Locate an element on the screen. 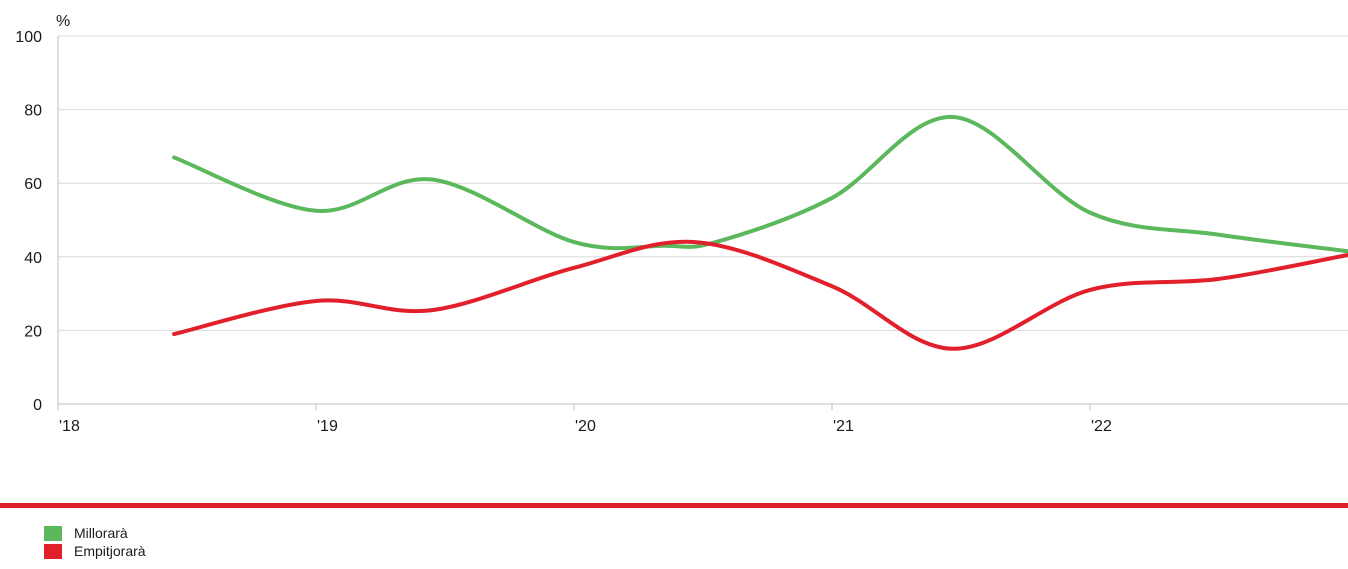  x-tick-label-1: '19 is located at coordinates (327, 426).